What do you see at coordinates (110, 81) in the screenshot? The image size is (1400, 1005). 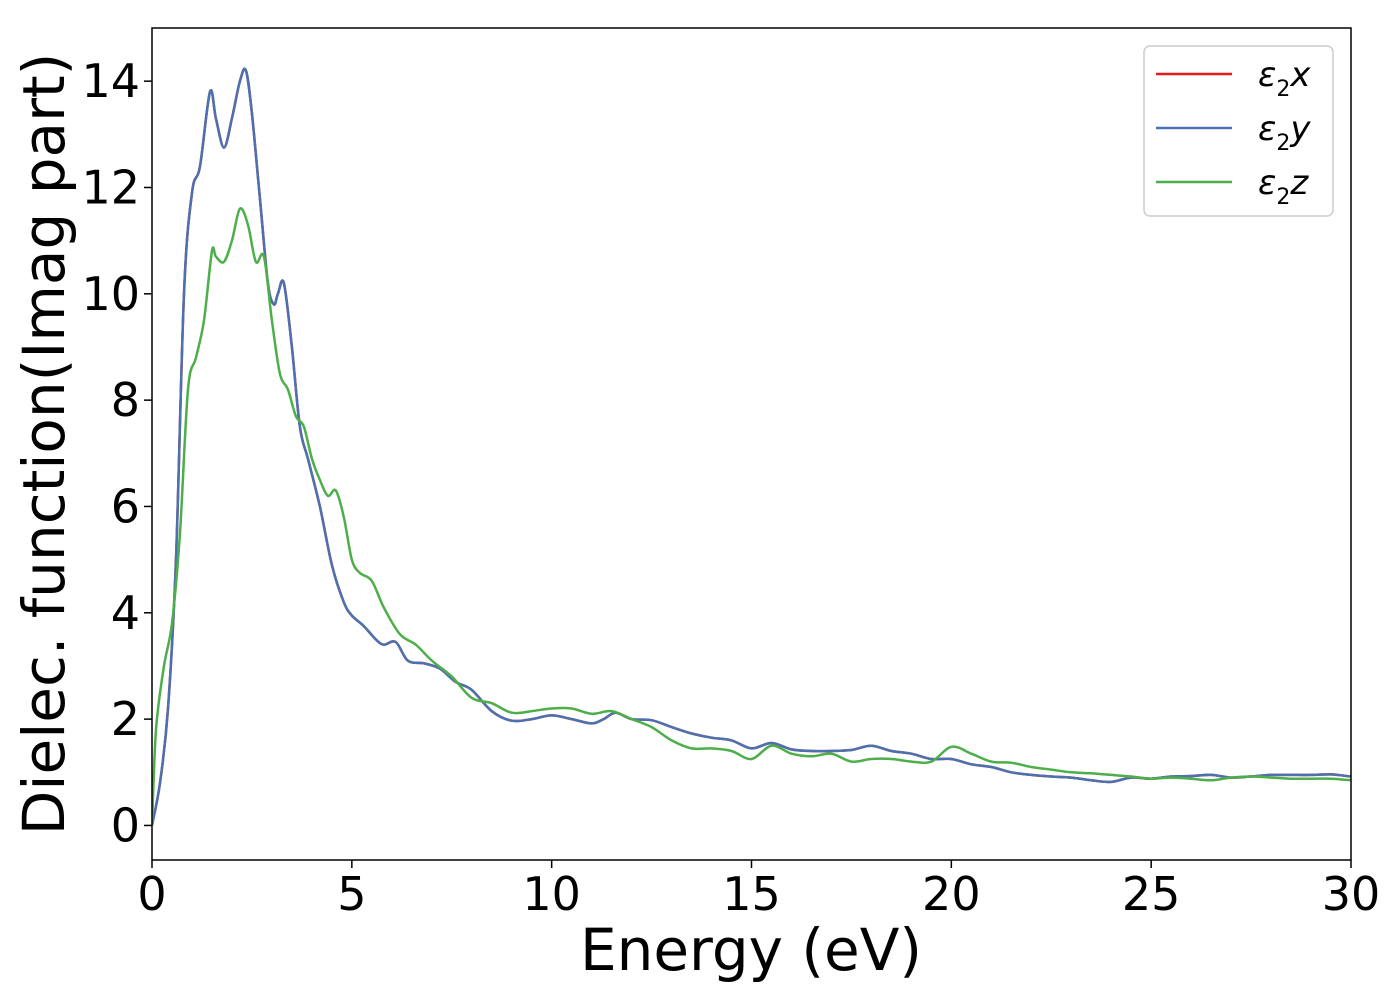 I see `y-tick-label: 14` at bounding box center [110, 81].